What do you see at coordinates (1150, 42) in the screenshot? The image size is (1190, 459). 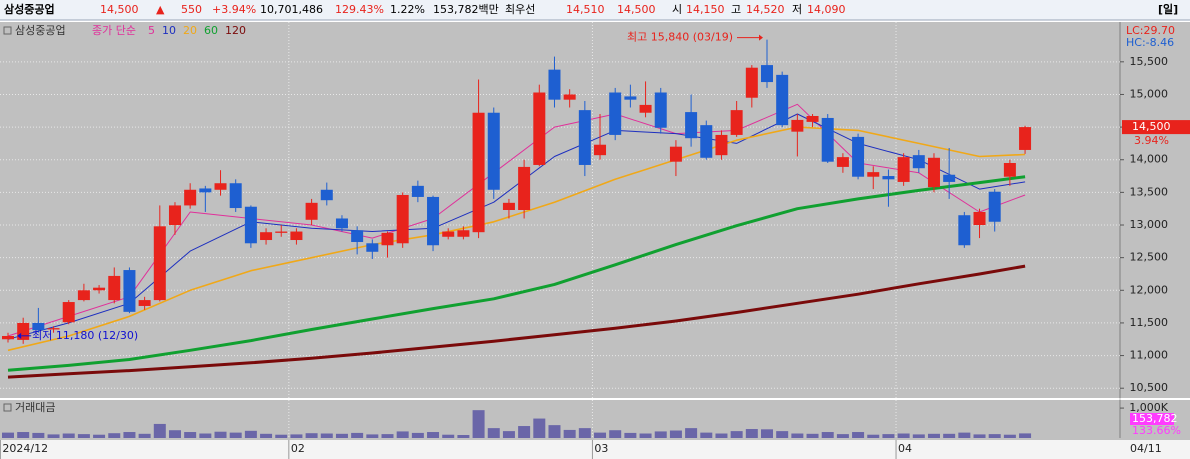 I see `indicator: HC:-8.46` at bounding box center [1150, 42].